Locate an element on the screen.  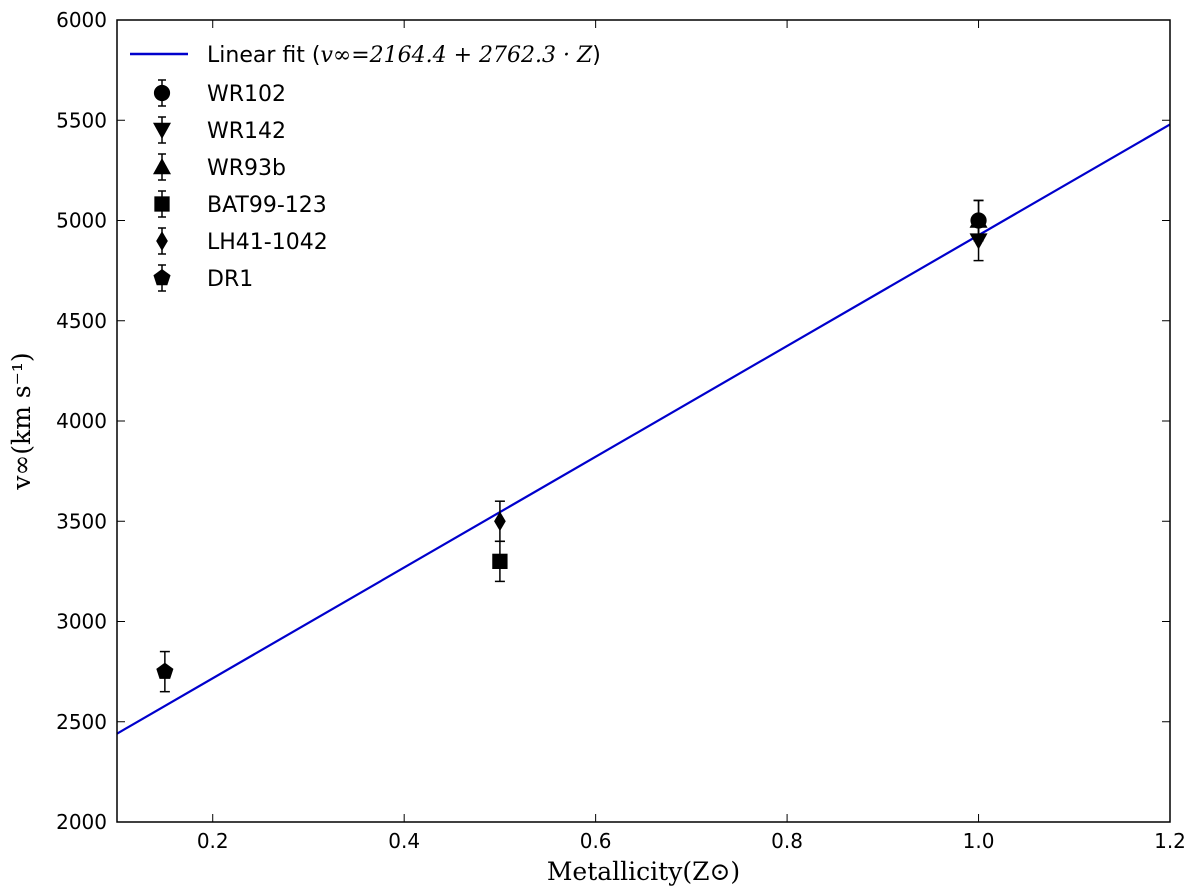
y-tick-label: 4000 is located at coordinates (81, 421).